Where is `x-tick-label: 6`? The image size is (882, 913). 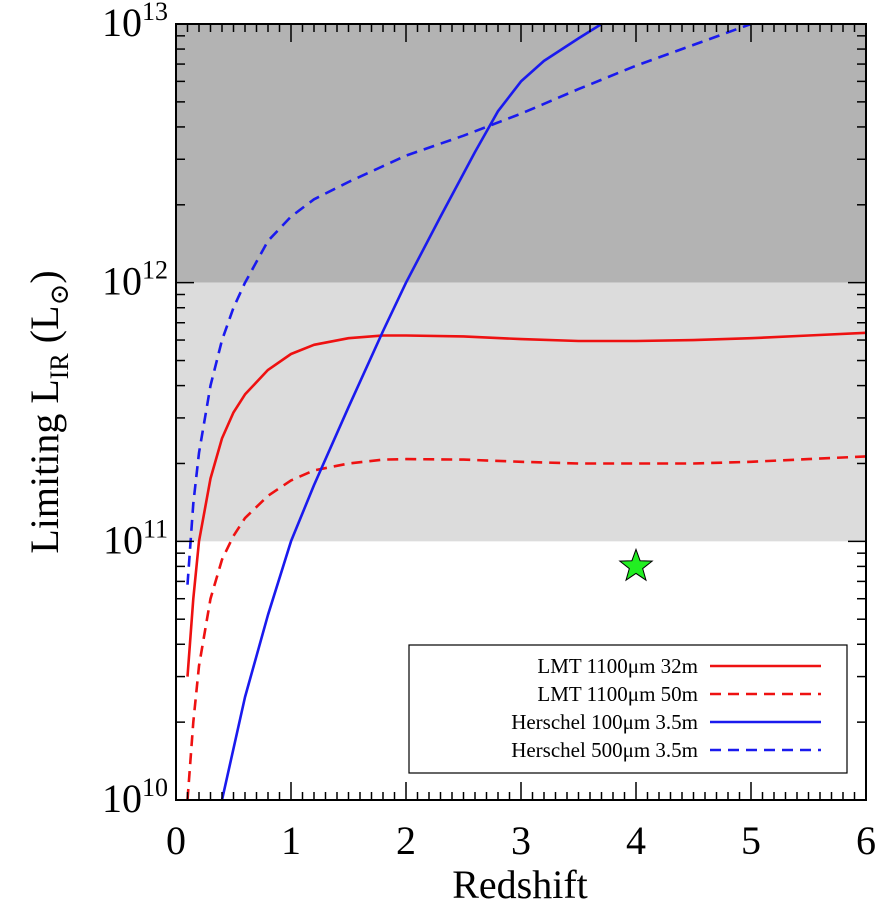
x-tick-label: 6 is located at coordinates (866, 840).